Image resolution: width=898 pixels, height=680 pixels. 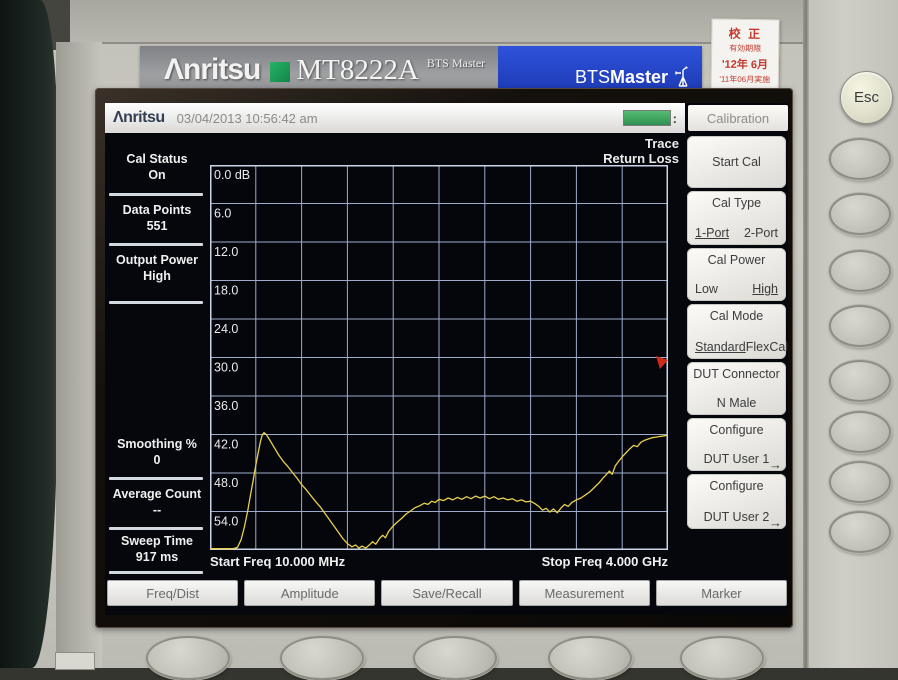 I want to click on softkey-configure-dut-user-2: Configure DUT User 2 →, so click(x=736, y=502).